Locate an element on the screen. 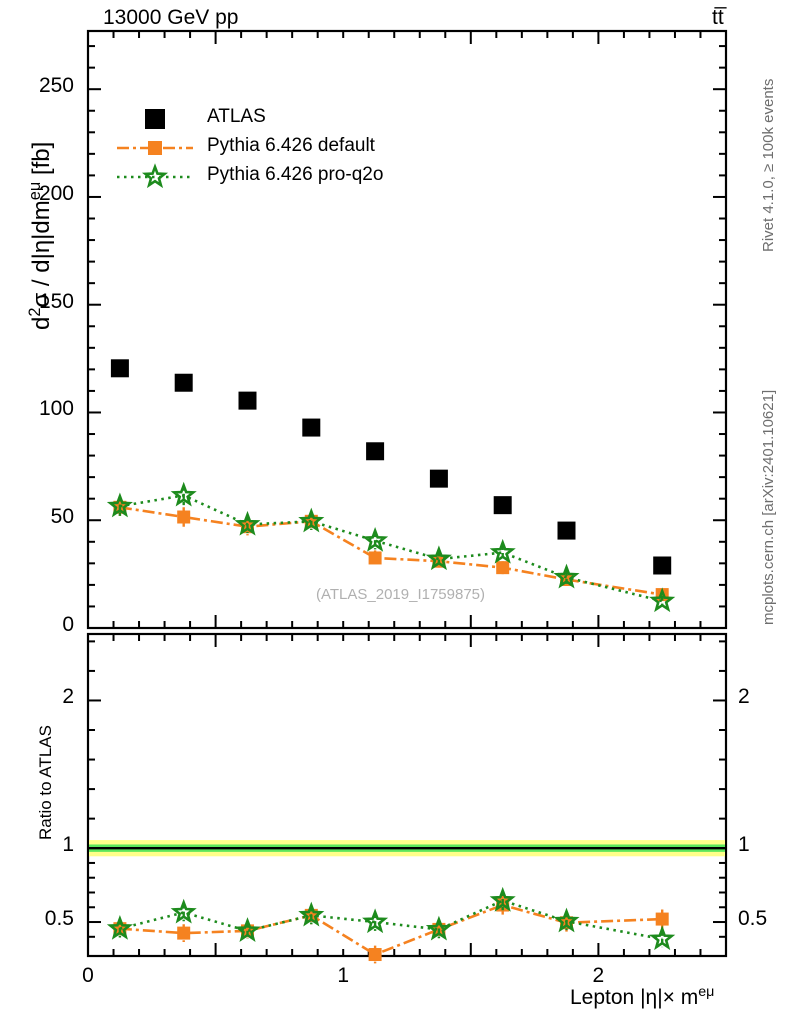 Image resolution: width=786 pixels, height=1024 pixels. ratio-ytick-label: 0.5 is located at coordinates (59, 919).